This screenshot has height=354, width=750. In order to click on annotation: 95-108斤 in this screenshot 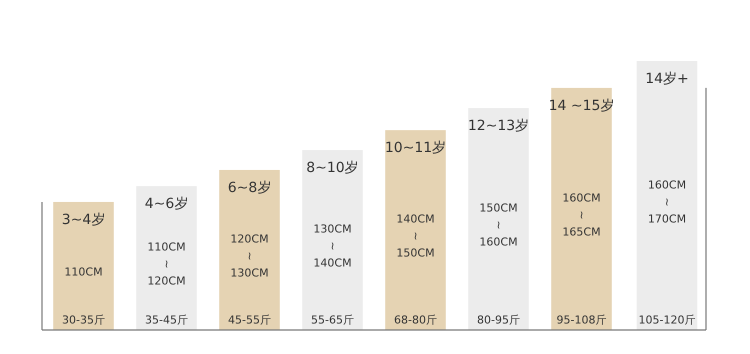, I will do `click(582, 320)`.